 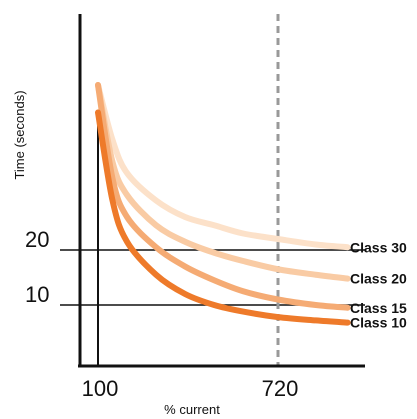 I want to click on y-tick-20: 20, so click(x=37, y=239).